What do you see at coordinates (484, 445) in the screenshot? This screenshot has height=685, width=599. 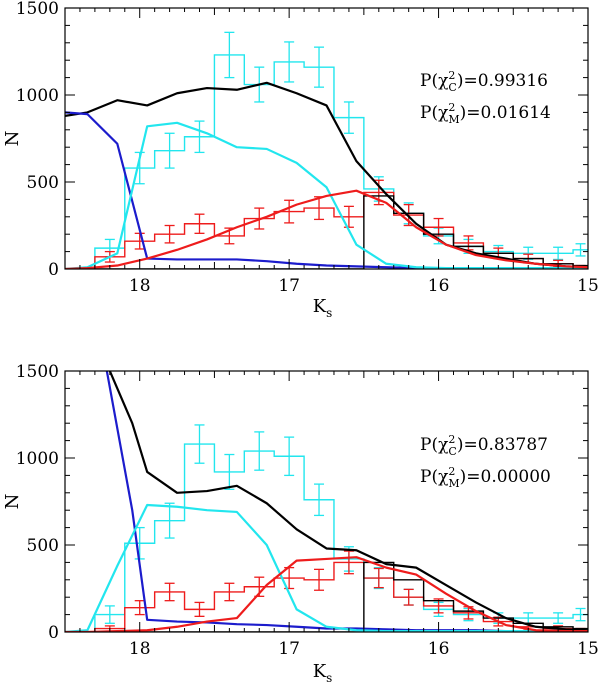 I see `probability-annotation: P(χ2 C)=0.83787` at bounding box center [484, 445].